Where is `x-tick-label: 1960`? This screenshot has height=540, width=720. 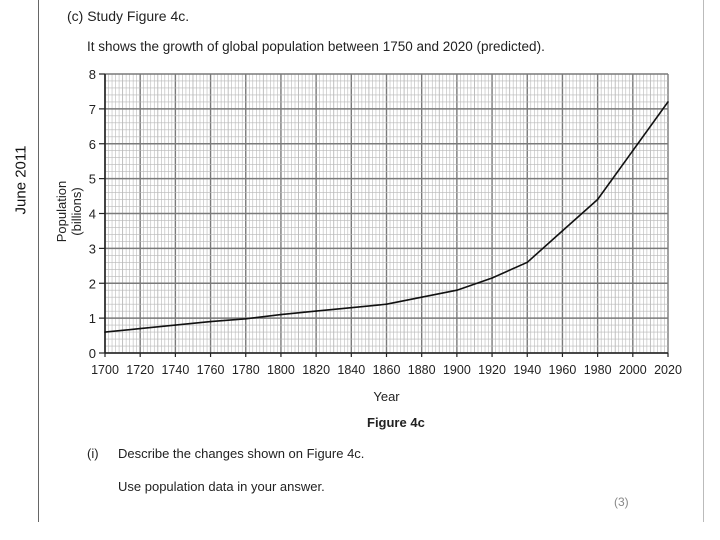
x-tick-label: 1960 is located at coordinates (563, 370).